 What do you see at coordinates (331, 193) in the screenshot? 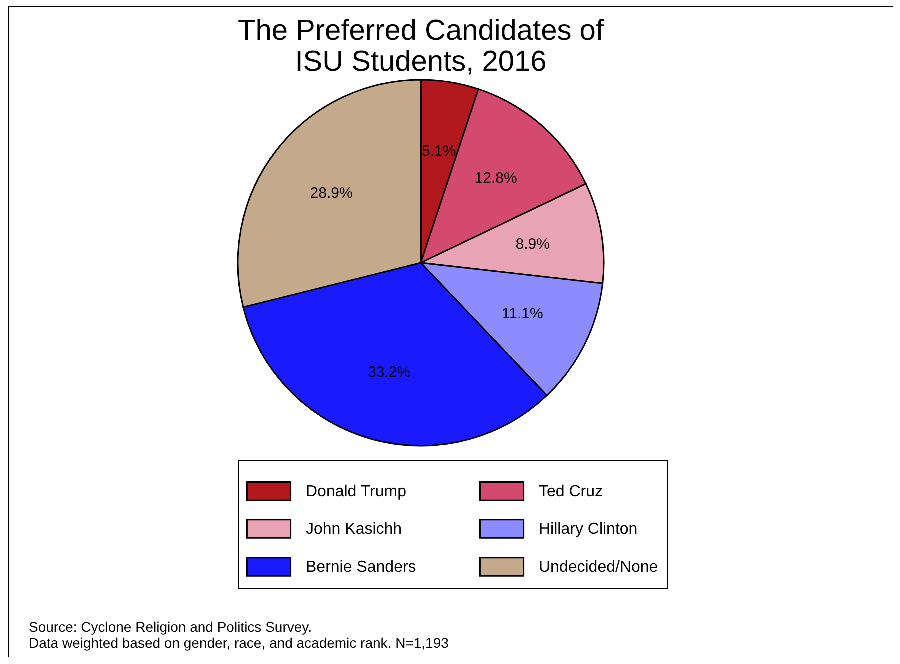
I see `data-label: 28.9%` at bounding box center [331, 193].